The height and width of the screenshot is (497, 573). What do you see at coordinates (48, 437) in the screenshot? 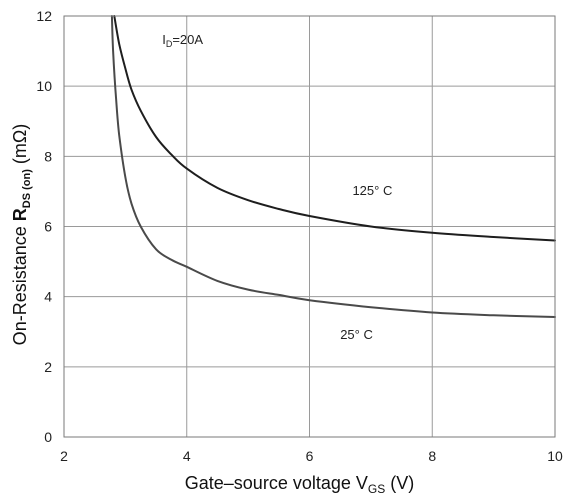
I see `y-tick-label: 0` at bounding box center [48, 437].